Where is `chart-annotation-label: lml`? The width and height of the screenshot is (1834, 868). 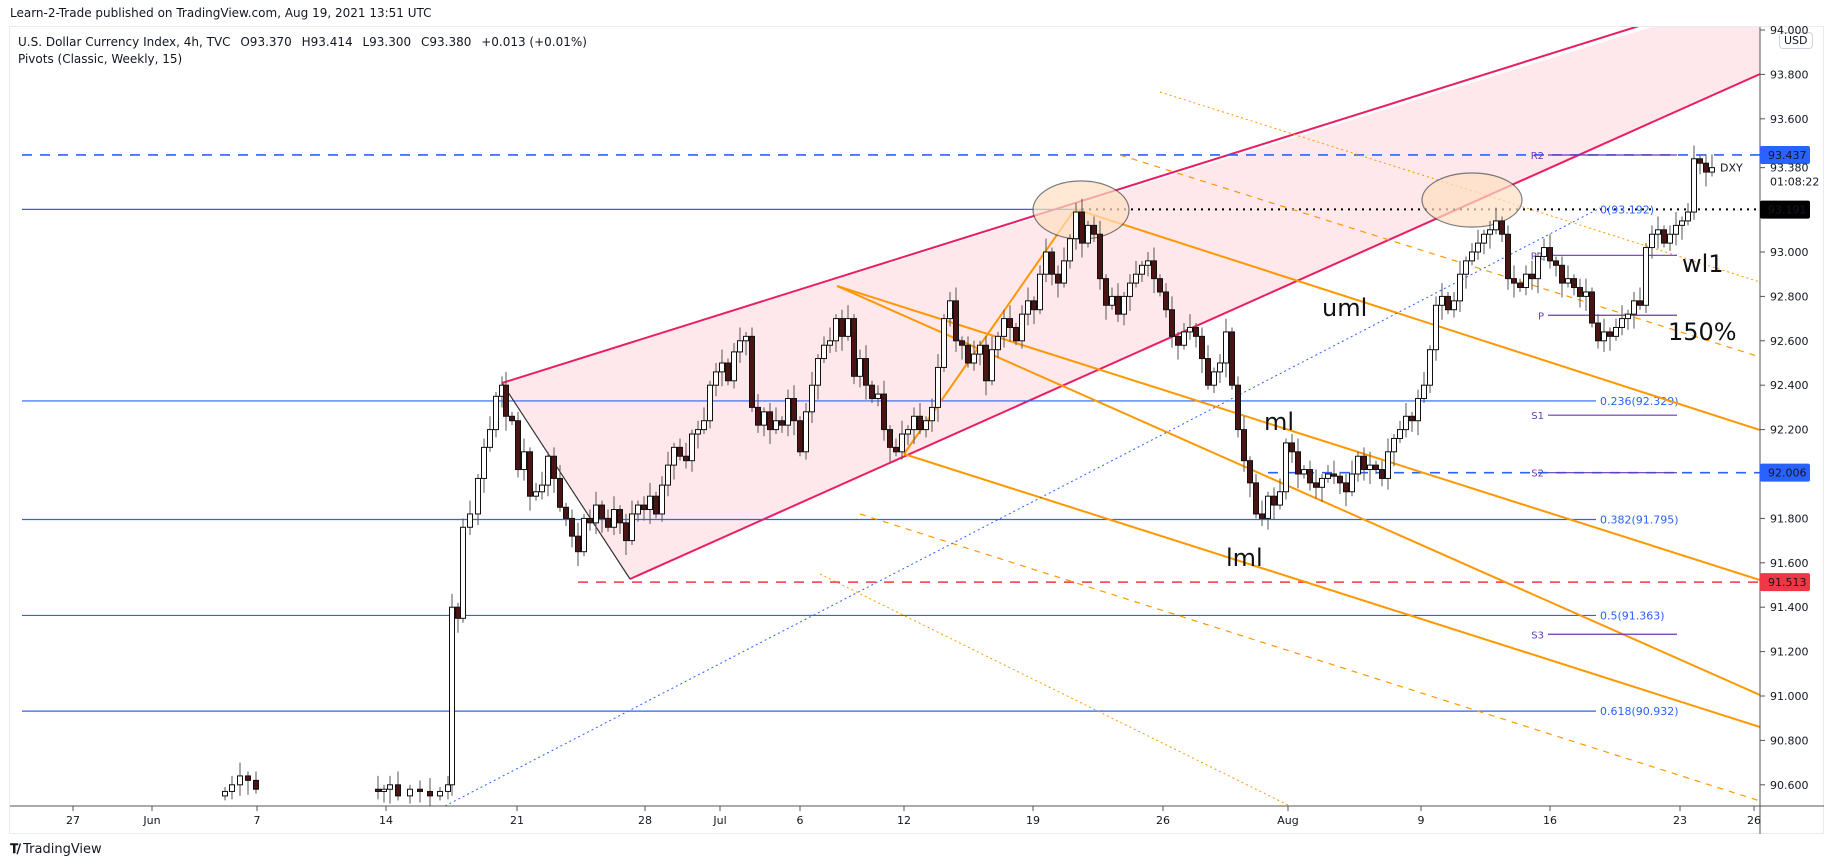 chart-annotation-label: lml is located at coordinates (1244, 558).